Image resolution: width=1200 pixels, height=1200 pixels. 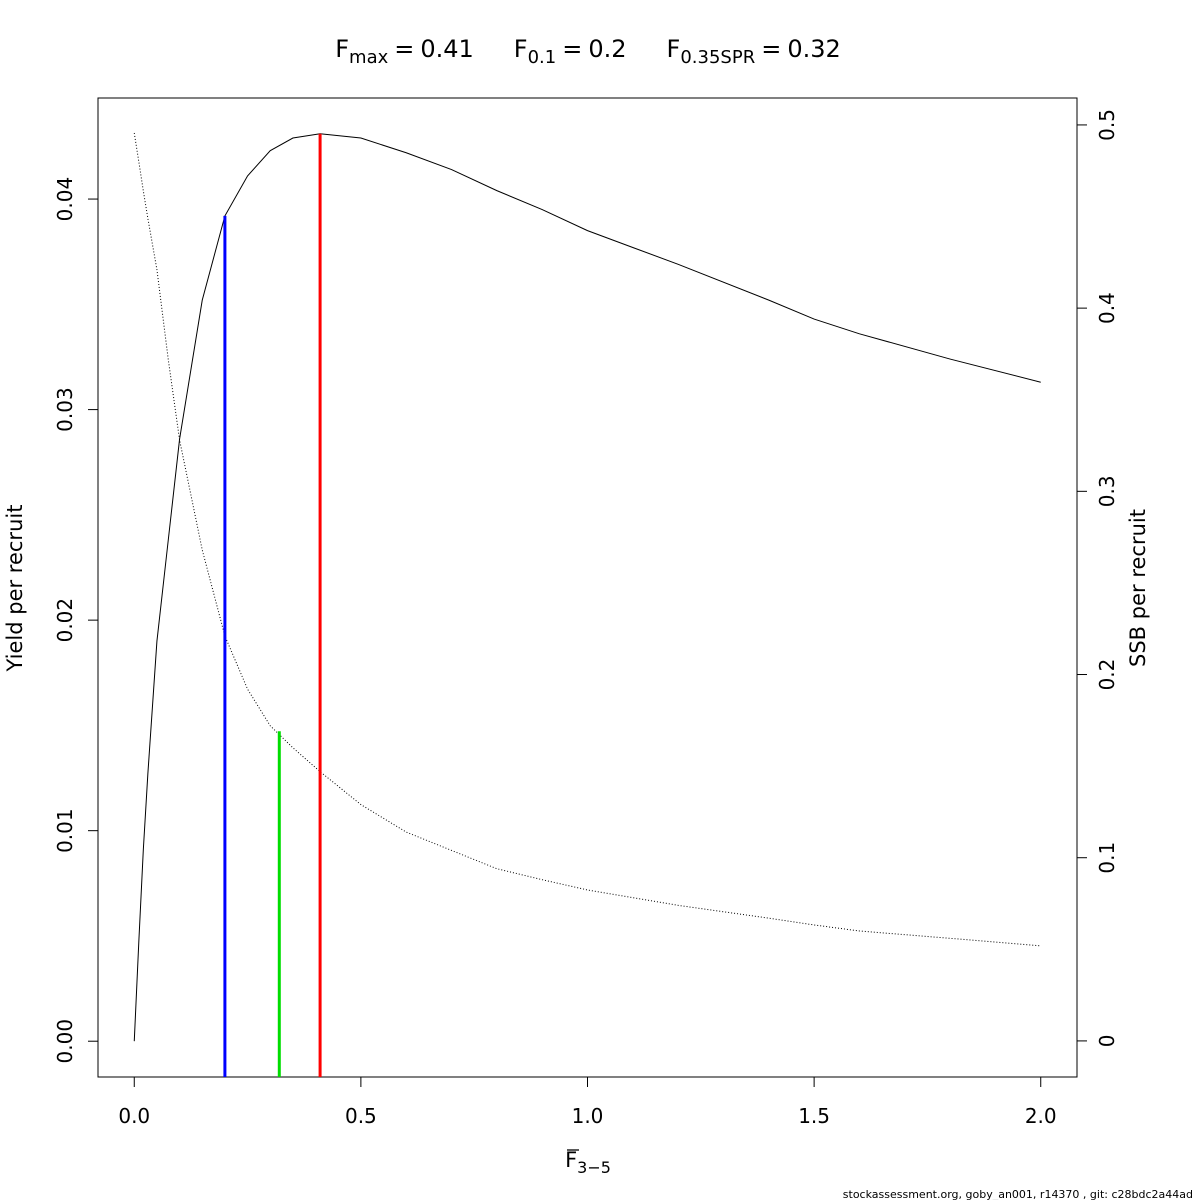 I want to click on y-tick-label: 0.02, so click(x=65, y=620).